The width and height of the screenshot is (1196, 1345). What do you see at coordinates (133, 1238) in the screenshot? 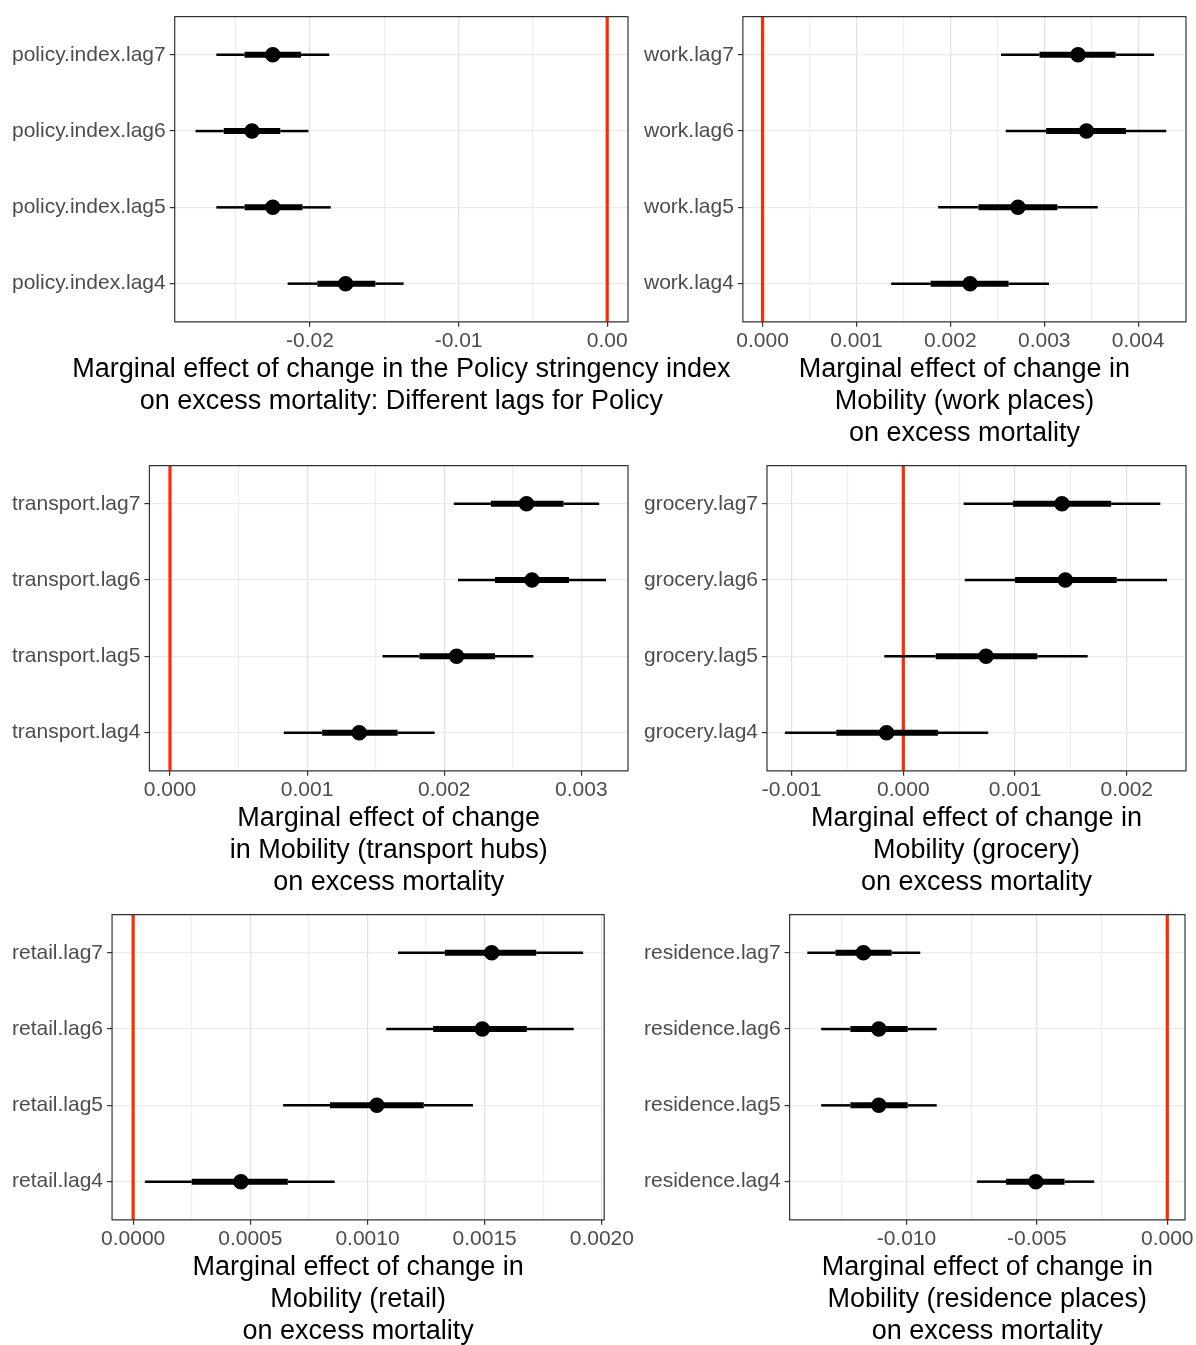
I see `x-tick-label: 0.0000` at bounding box center [133, 1238].